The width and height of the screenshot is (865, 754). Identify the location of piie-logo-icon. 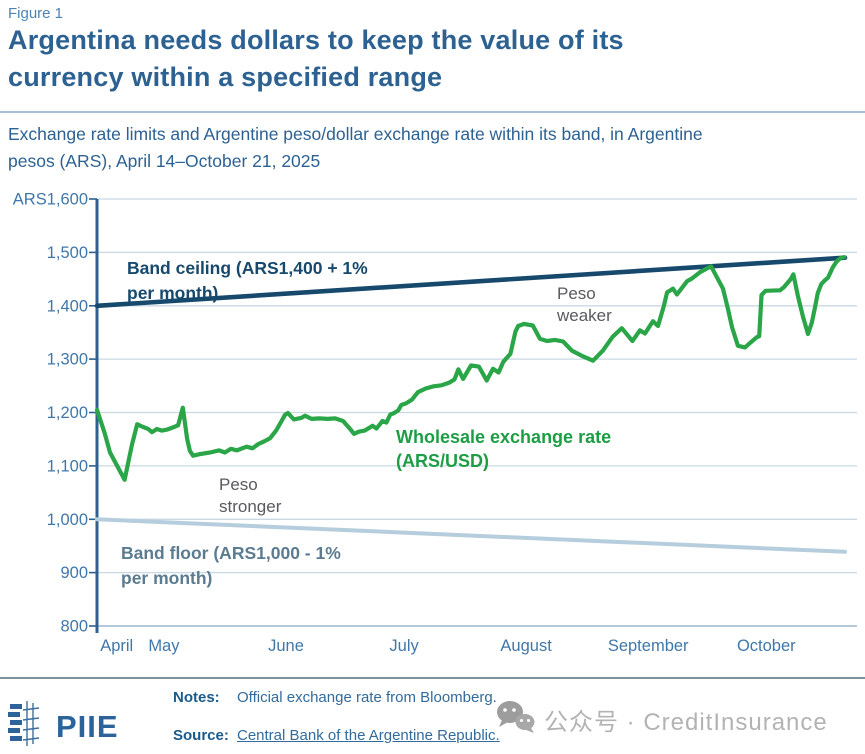
(27, 726).